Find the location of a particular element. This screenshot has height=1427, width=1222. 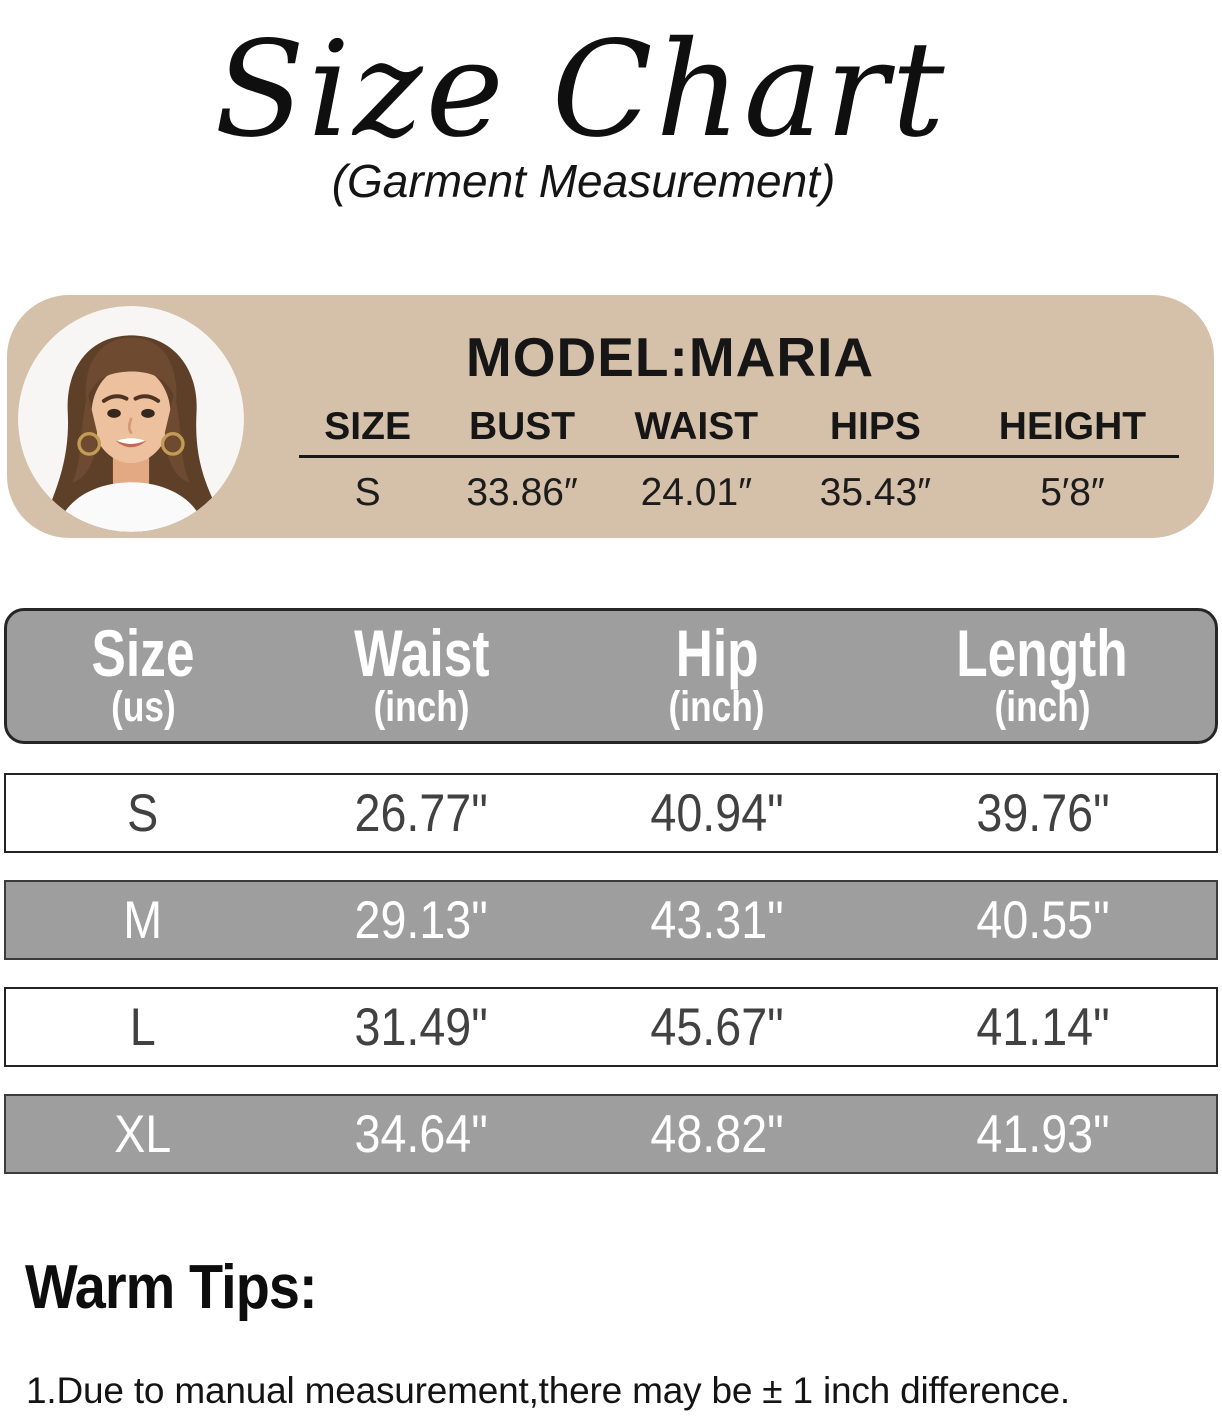

table-row-s: S 26.77" 40.94" 39.76" is located at coordinates (611, 813).